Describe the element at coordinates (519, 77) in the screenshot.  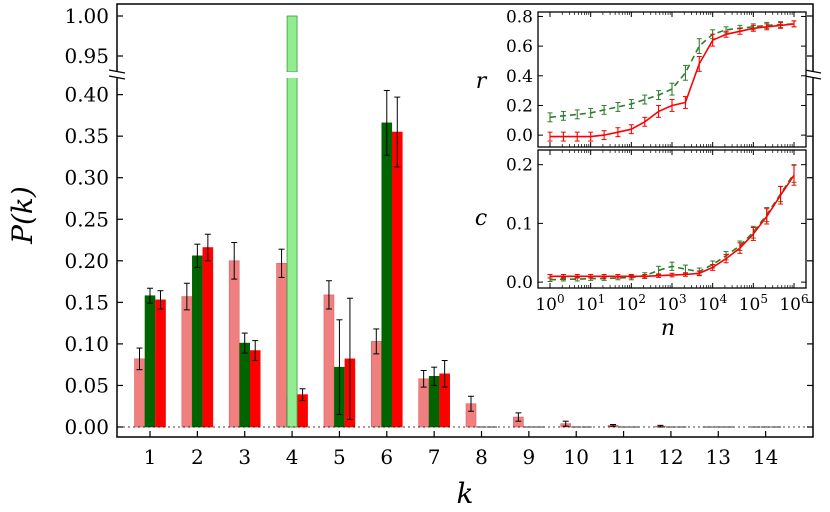
I see `inset-y-tick-label: 0.4` at that location.